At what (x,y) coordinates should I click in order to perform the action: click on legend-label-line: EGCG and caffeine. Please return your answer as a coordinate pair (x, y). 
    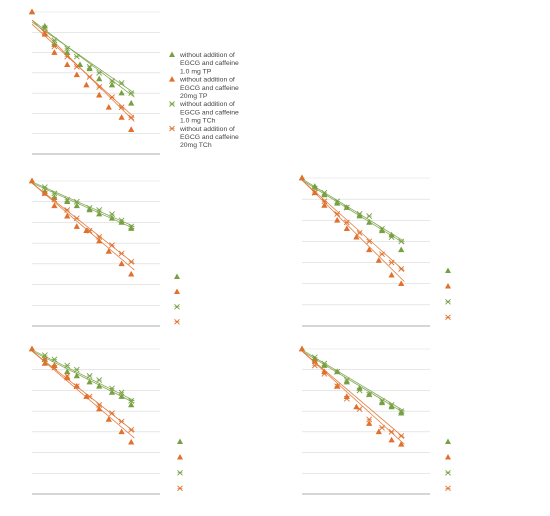
    Looking at the image, I should click on (209, 88).